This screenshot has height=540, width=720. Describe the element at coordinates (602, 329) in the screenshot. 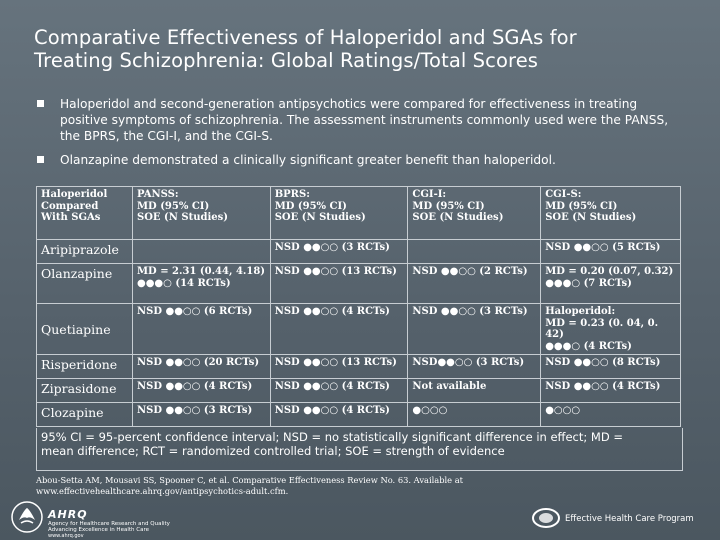

I see `cell-line: MD = 0.23 (0. 04, 0. 42)` at that location.